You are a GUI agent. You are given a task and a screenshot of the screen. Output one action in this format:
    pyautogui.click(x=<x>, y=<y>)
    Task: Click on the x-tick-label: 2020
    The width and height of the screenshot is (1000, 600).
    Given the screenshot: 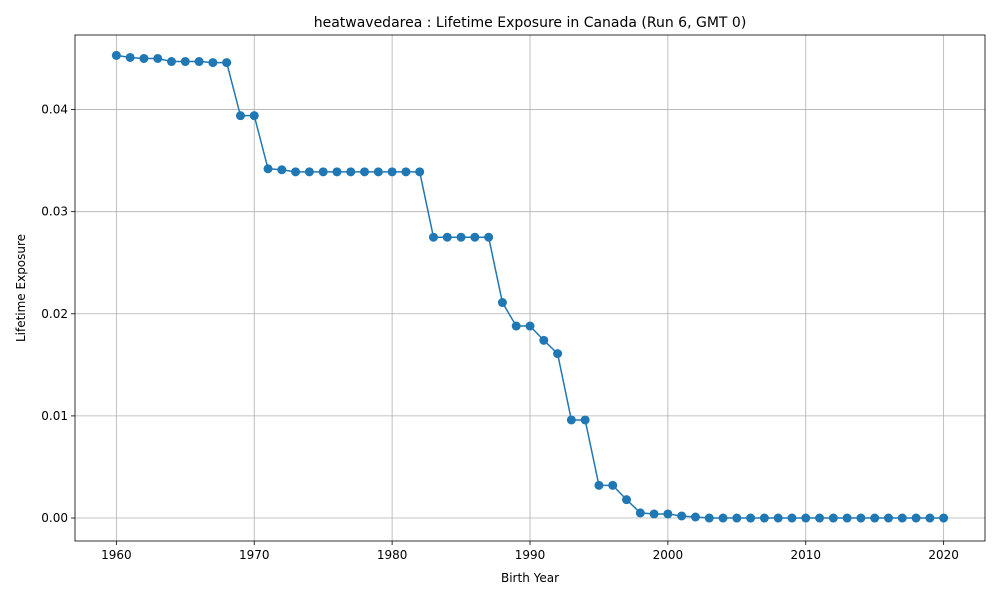 What is the action you would take?
    pyautogui.click(x=943, y=555)
    